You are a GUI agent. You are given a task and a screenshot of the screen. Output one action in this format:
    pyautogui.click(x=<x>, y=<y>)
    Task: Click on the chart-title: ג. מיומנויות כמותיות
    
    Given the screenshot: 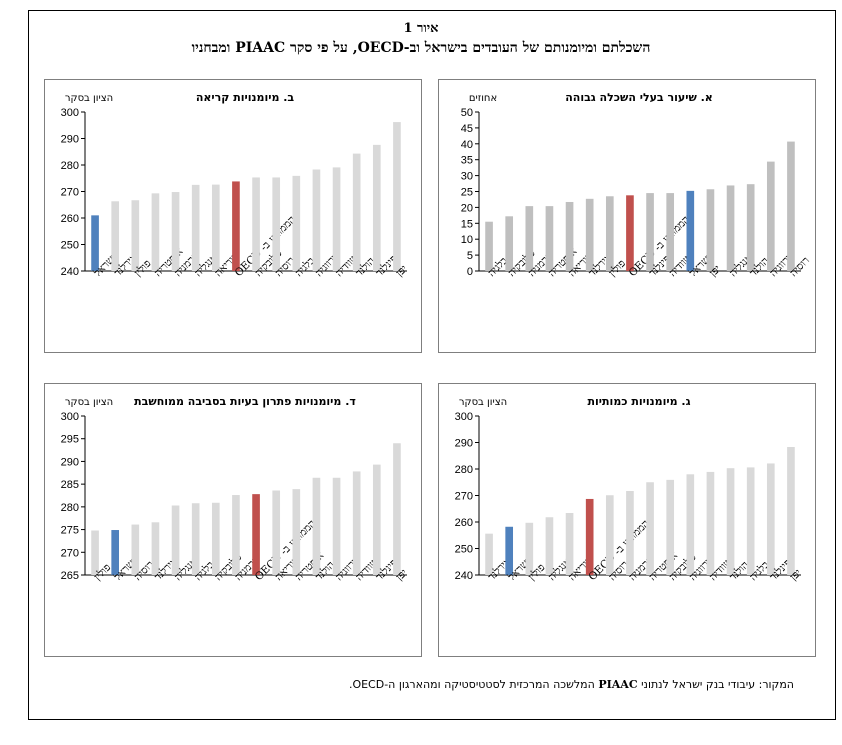 What is the action you would take?
    pyautogui.click(x=639, y=401)
    